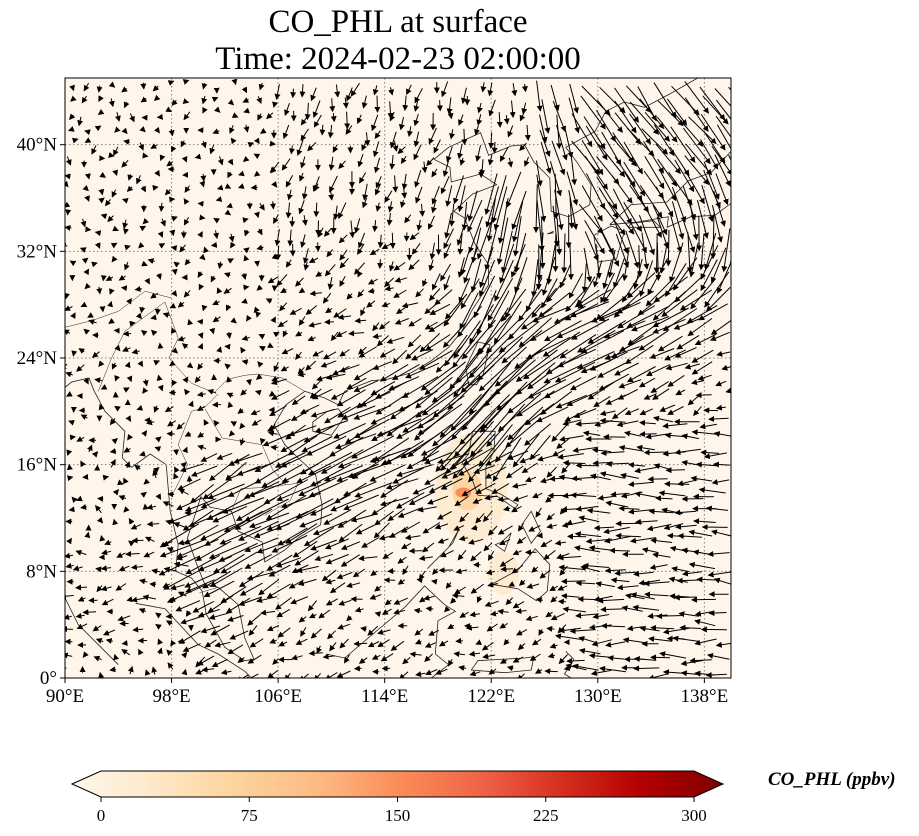  I want to click on plume-core, so click(463, 492).